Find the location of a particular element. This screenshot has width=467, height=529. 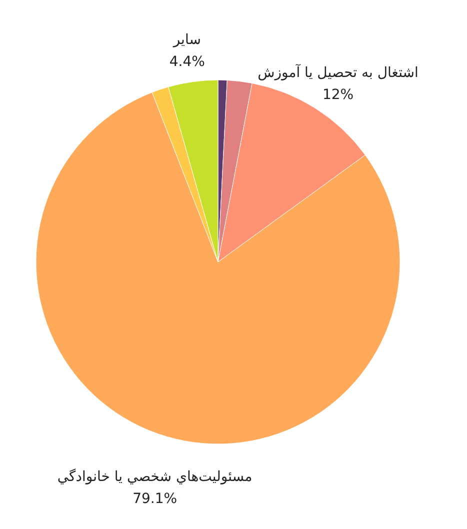

slice-label: اشتغال به تحصیل یا آموزش is located at coordinates (338, 71).